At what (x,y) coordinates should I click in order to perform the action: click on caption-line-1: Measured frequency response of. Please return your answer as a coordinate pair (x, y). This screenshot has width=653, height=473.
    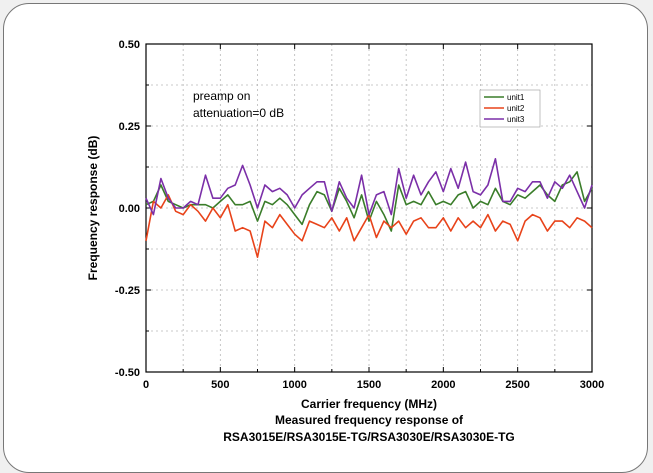
    Looking at the image, I should click on (369, 420).